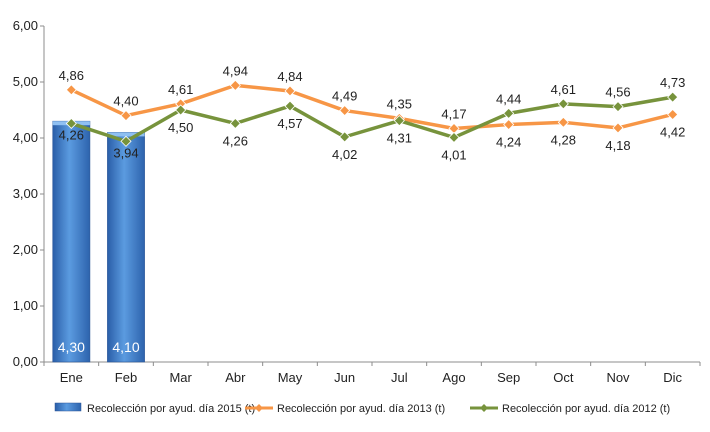 The height and width of the screenshot is (432, 710). Describe the element at coordinates (344, 154) in the screenshot. I see `line-data-label: 4,02` at that location.